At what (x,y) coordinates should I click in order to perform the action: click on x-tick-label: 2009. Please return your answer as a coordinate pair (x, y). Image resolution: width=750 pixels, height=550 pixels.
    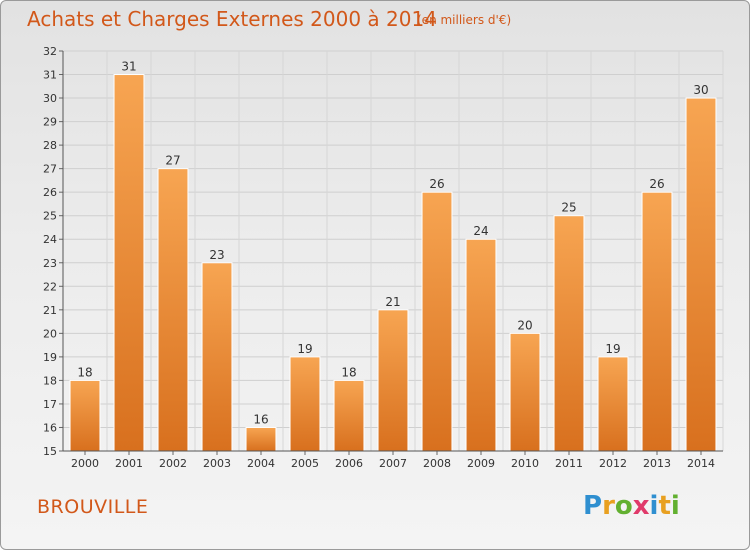
    Looking at the image, I should click on (481, 463).